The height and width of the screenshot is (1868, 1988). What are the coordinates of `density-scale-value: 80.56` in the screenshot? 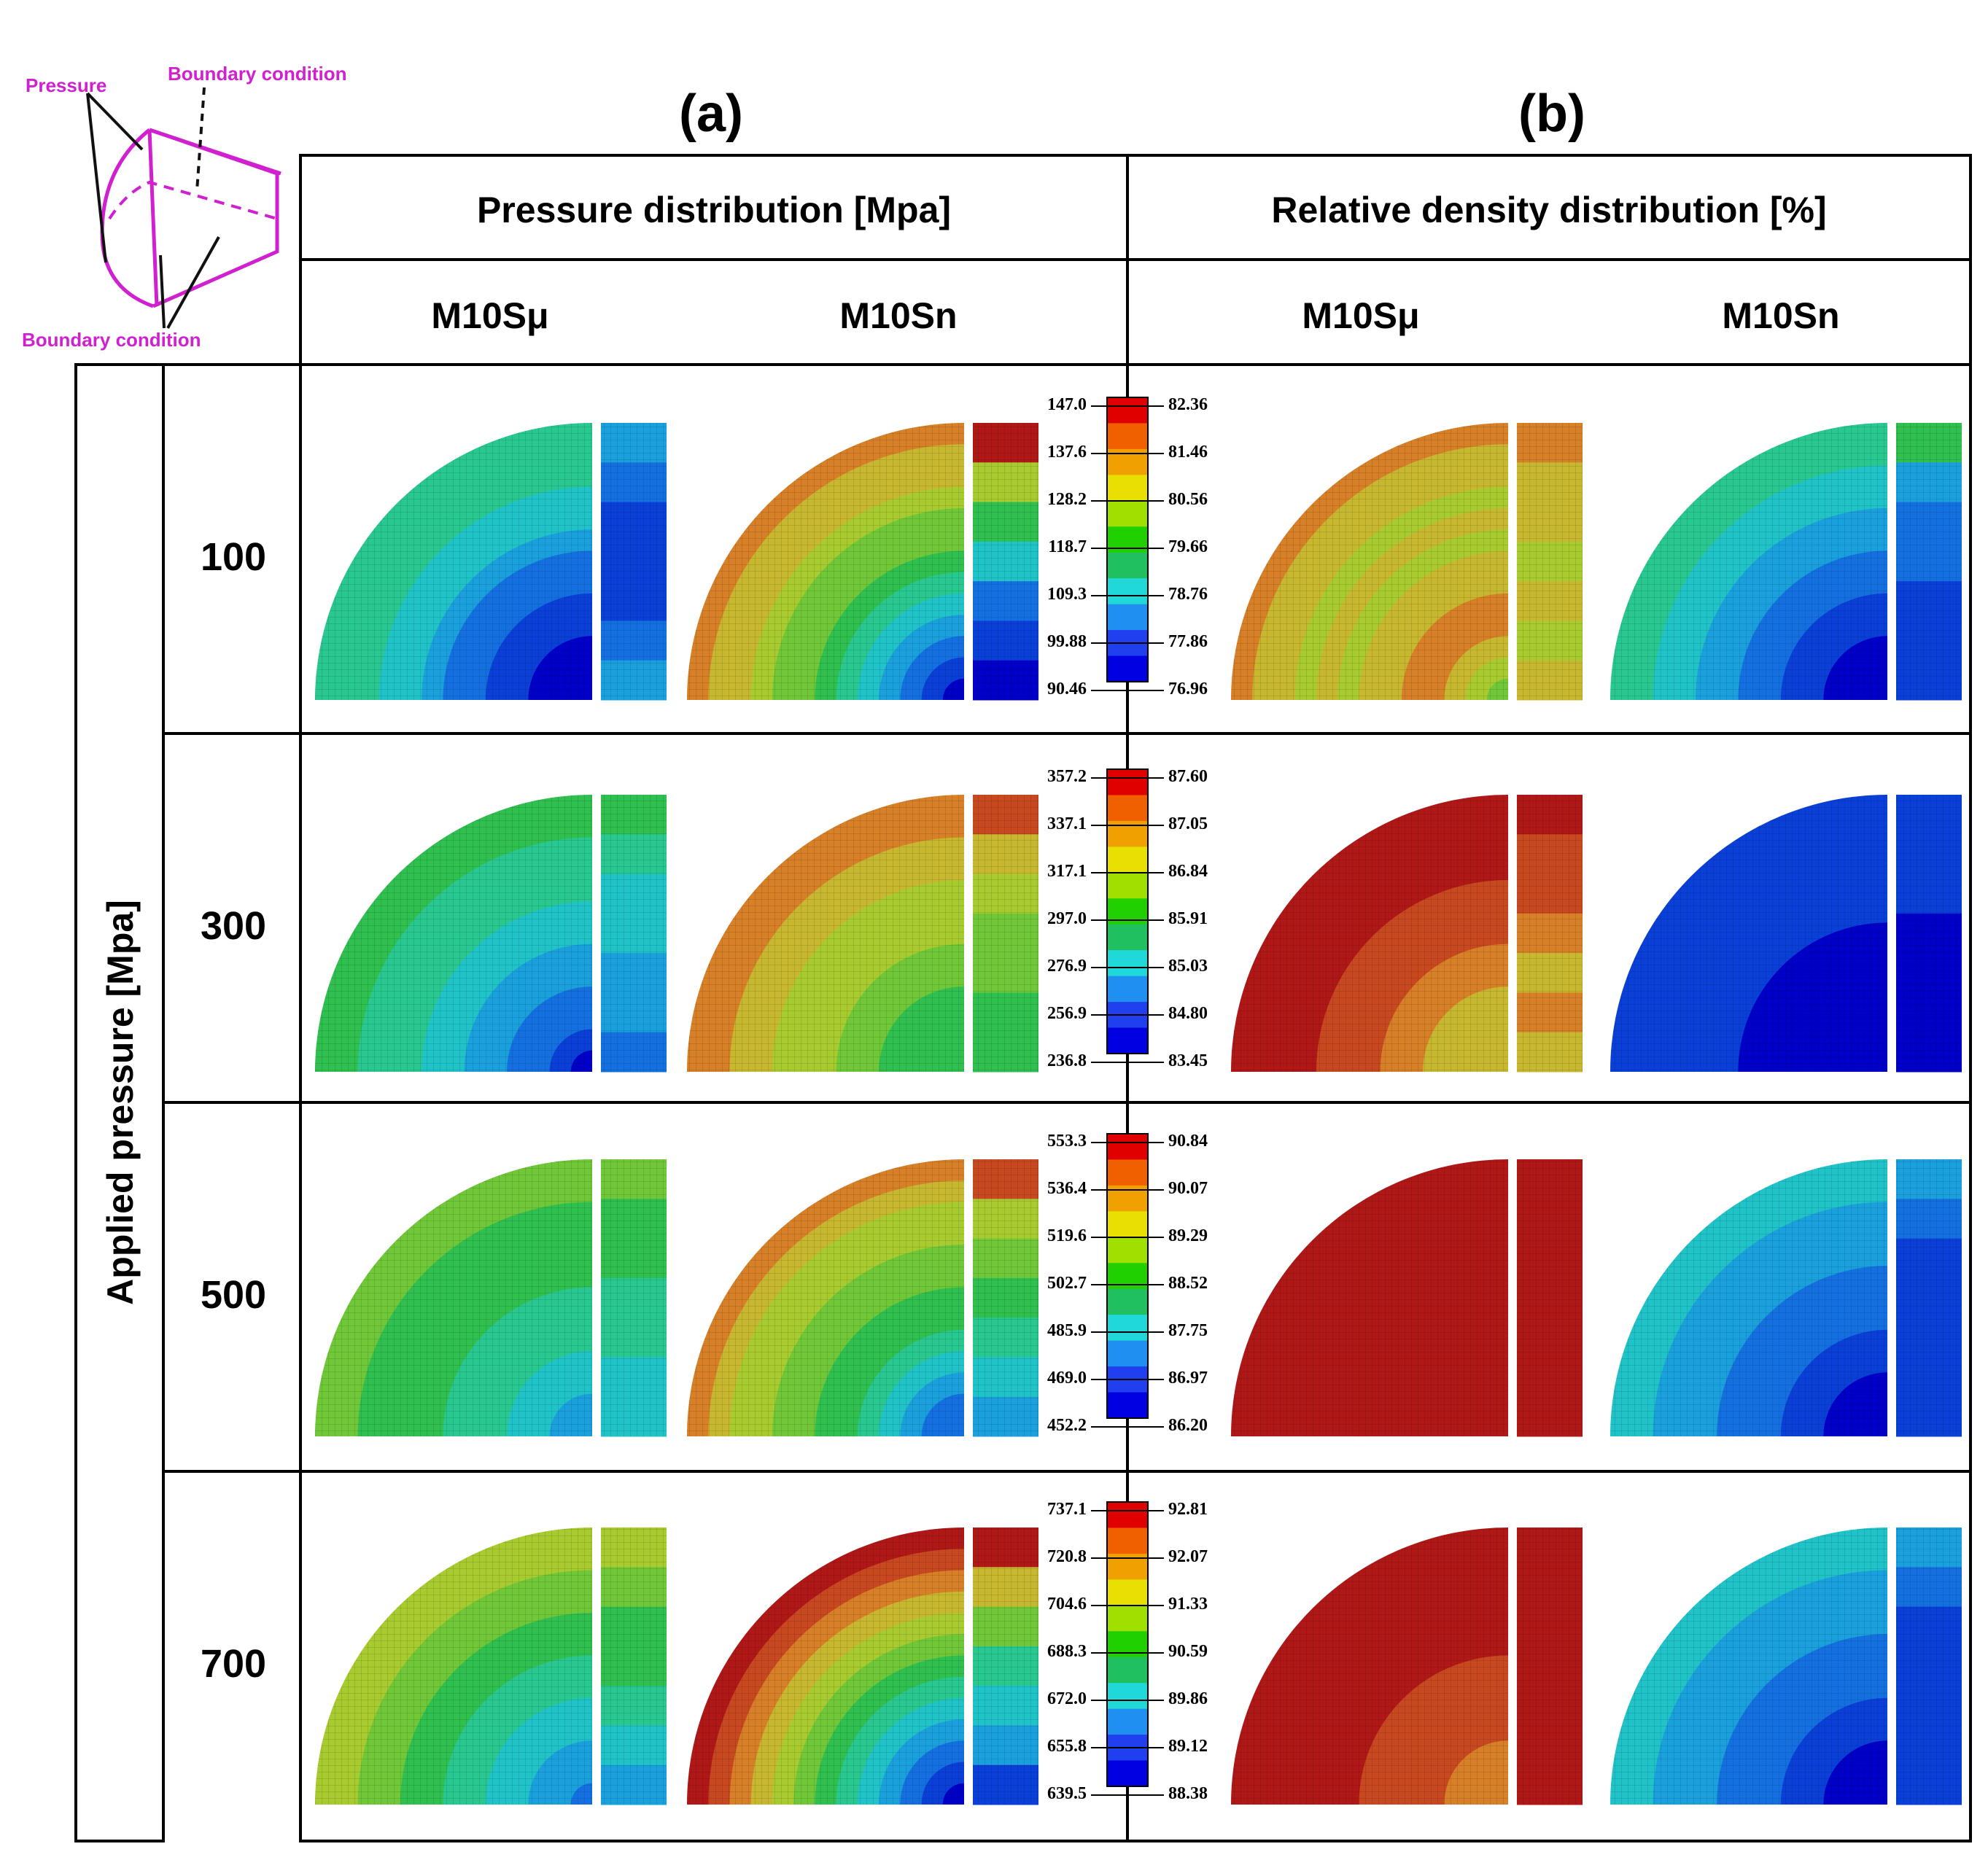 It's located at (1188, 499).